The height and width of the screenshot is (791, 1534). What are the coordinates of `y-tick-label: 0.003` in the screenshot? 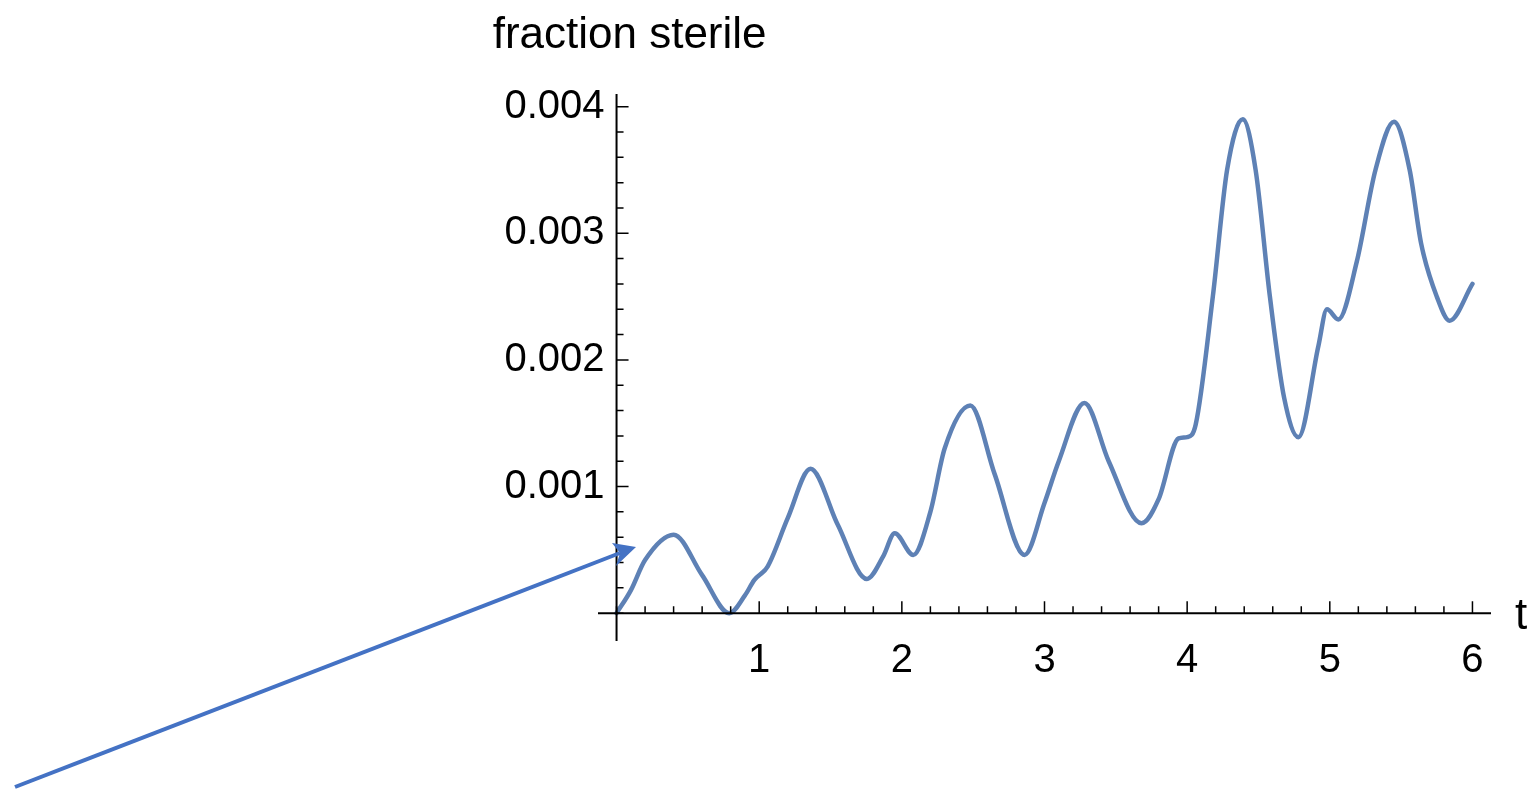 It's located at (554, 230).